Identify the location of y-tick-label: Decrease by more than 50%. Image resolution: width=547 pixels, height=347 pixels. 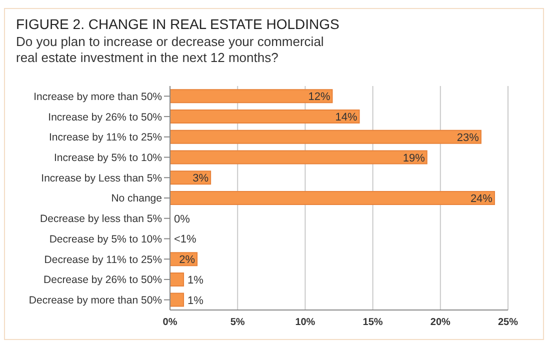
(95, 300).